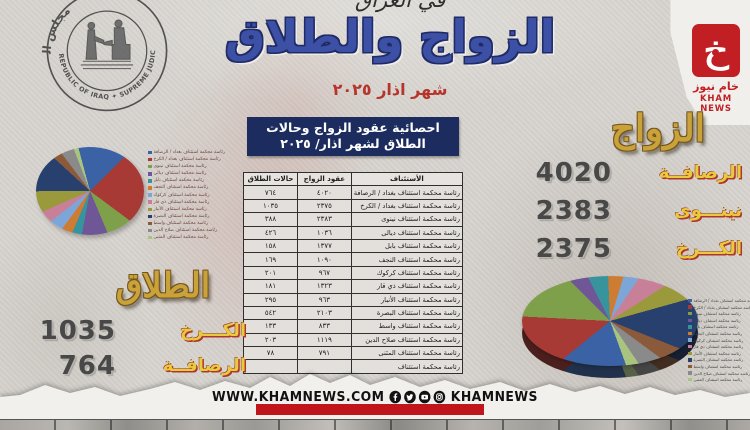  What do you see at coordinates (181, 238) in the screenshot?
I see `legend-label: رئاسة محكمة استئناف المثنى` at bounding box center [181, 238].